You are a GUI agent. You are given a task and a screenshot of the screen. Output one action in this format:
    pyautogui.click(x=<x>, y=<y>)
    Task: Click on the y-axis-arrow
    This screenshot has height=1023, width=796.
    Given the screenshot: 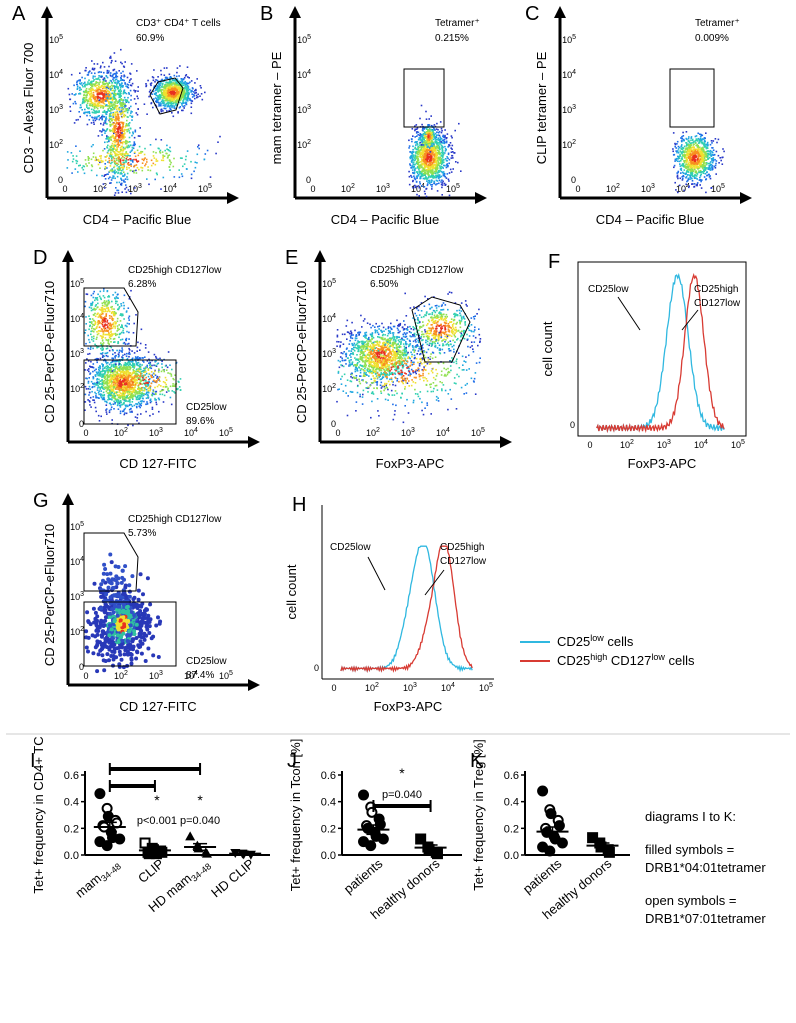 What is the action you would take?
    pyautogui.click(x=295, y=12)
    